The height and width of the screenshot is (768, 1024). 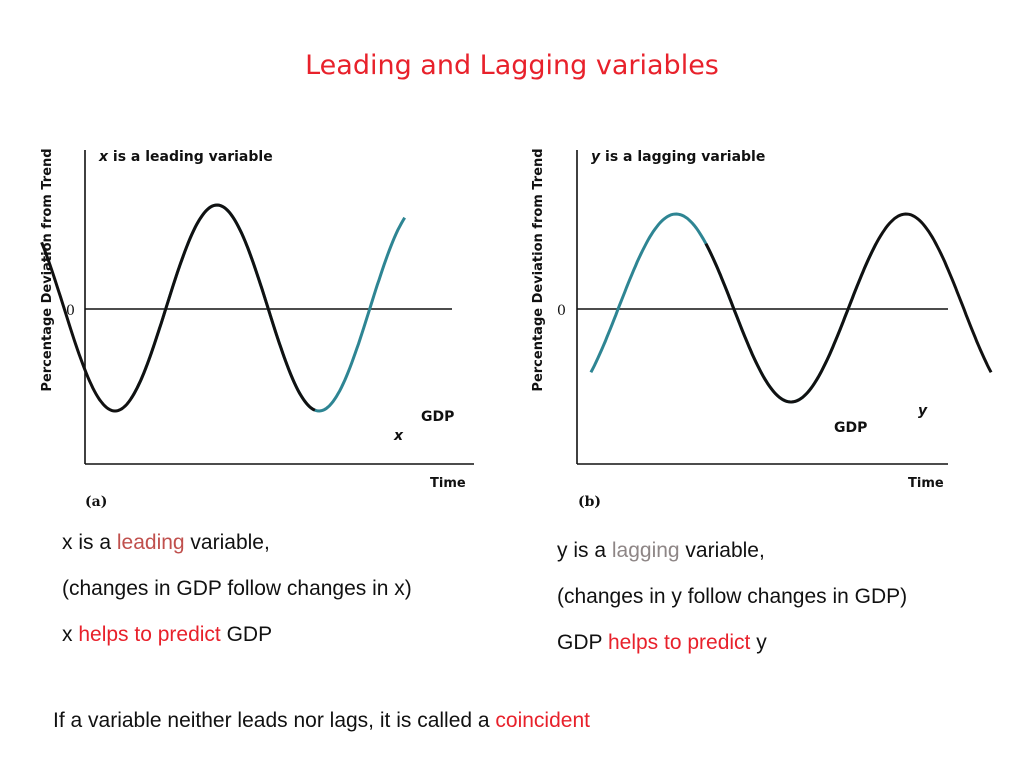 What do you see at coordinates (732, 596) in the screenshot?
I see `right-line-2: (changes in y follow changes in GDP)` at bounding box center [732, 596].